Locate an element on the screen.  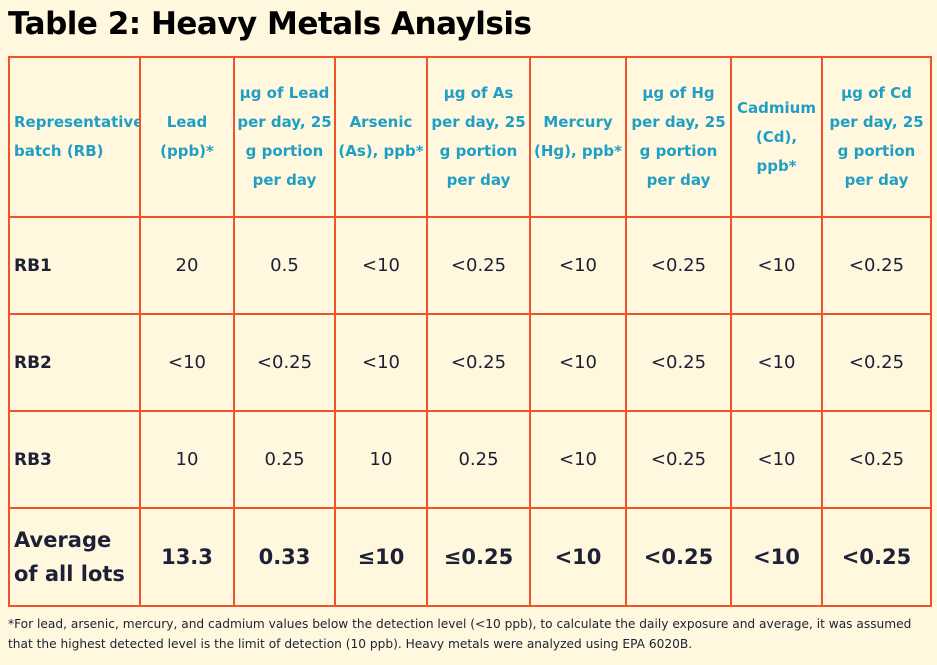
avg-mercury-per-day: <0.25 is located at coordinates (678, 557).